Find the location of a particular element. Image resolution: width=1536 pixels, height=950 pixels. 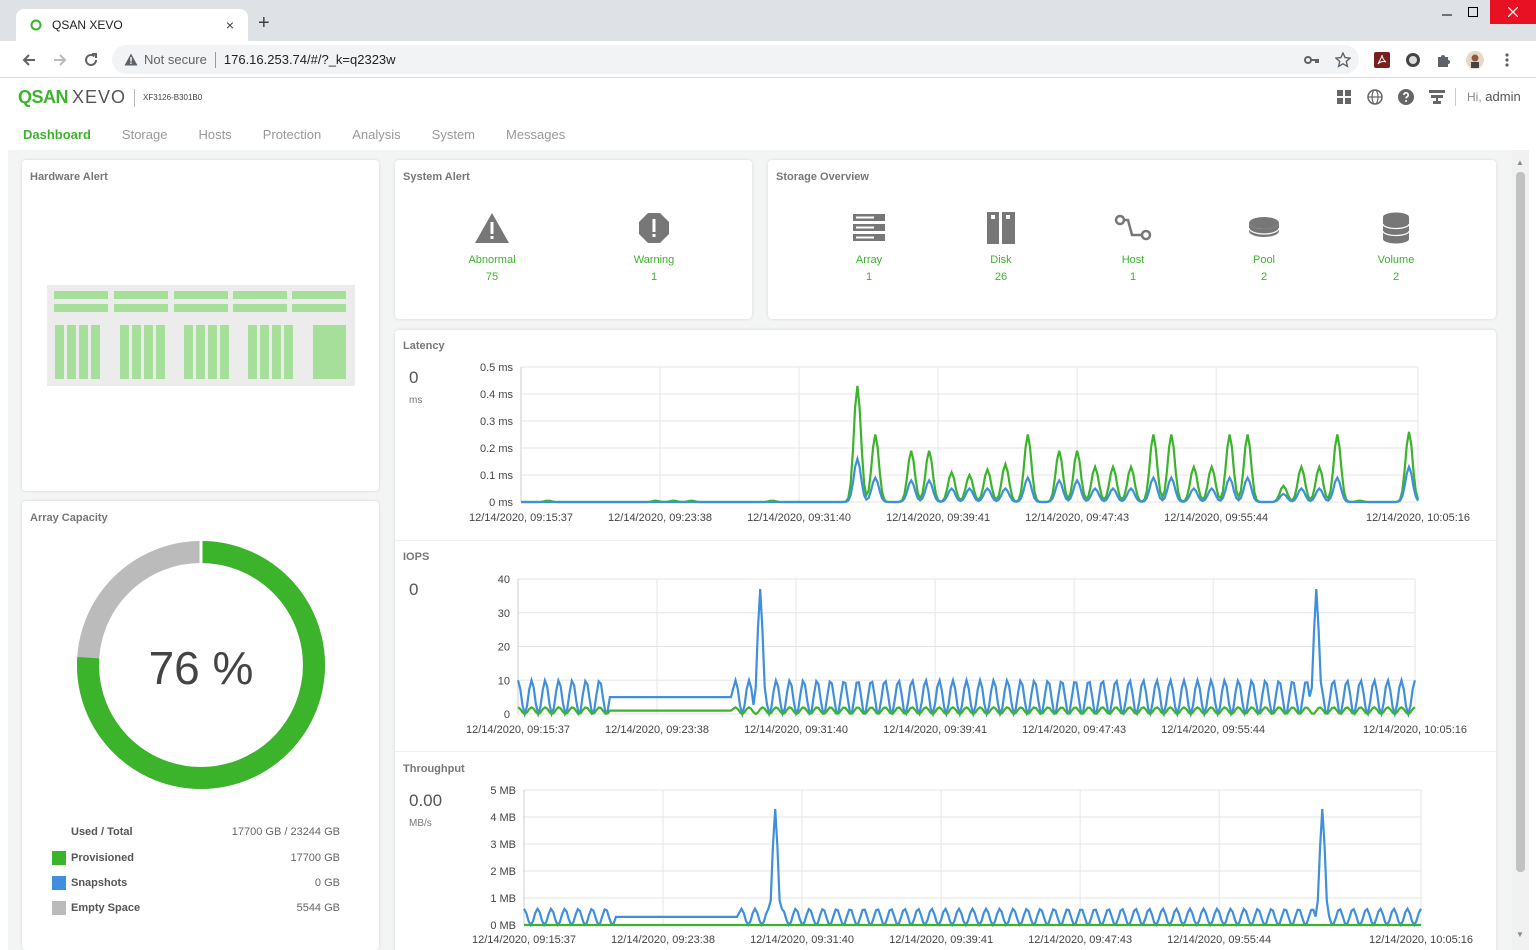

y-tick-label: 0.3 ms is located at coordinates (497, 422).